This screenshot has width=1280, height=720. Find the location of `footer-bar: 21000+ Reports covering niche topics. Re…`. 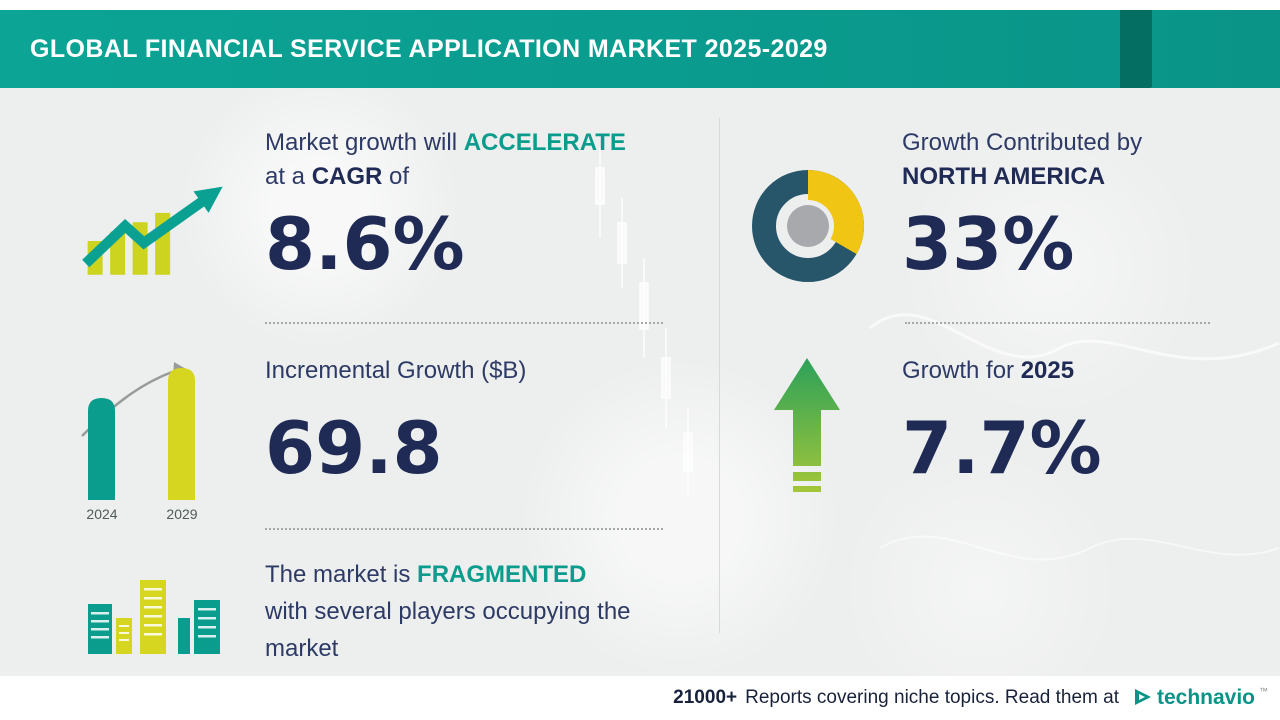

footer-bar: 21000+ Reports covering niche topics. Re… is located at coordinates (640, 698).